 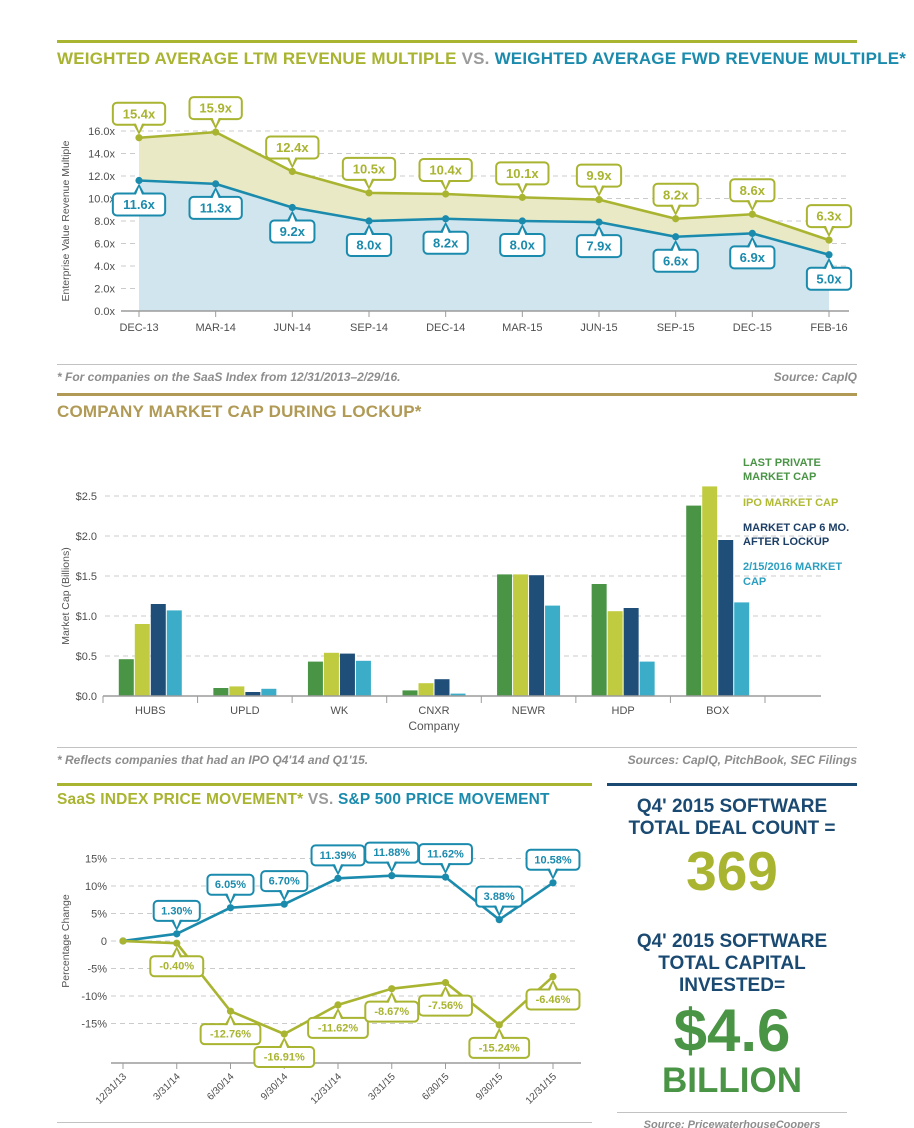 I want to click on callout-text: 12.4x, so click(x=292, y=147).